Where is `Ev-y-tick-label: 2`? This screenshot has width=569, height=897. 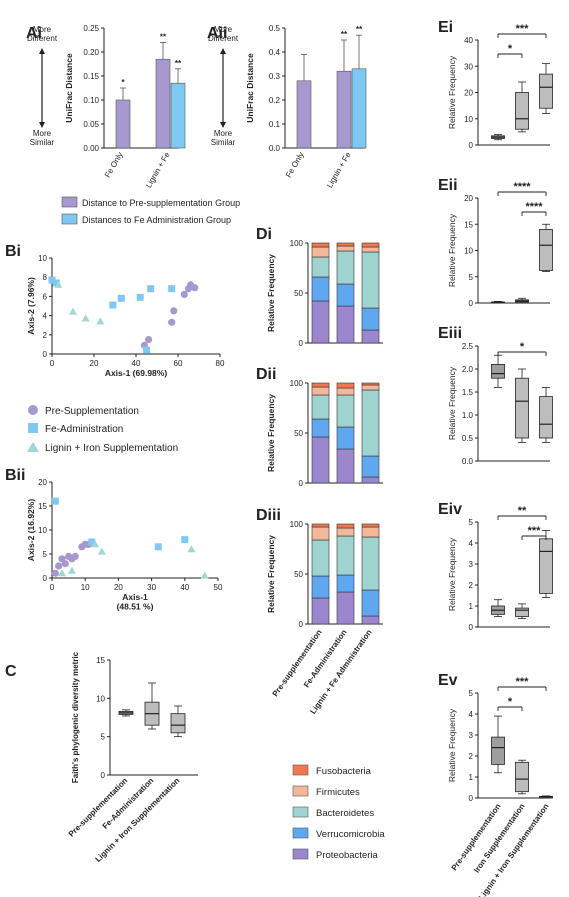
Ev-y-tick-label: 2 is located at coordinates (471, 756).